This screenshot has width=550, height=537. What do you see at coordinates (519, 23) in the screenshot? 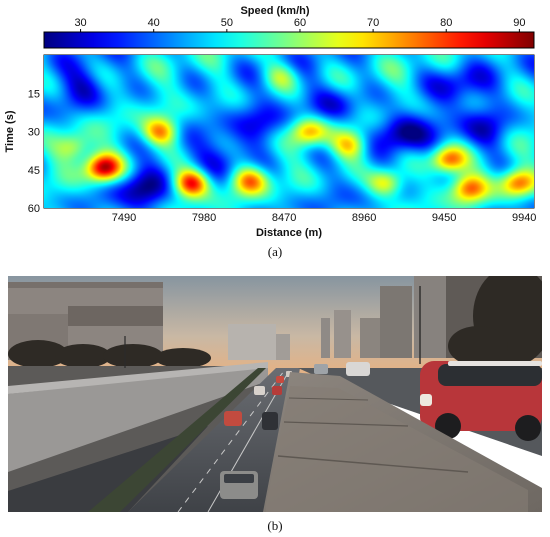
I see `colorbar-tick-label: 90` at bounding box center [519, 23].